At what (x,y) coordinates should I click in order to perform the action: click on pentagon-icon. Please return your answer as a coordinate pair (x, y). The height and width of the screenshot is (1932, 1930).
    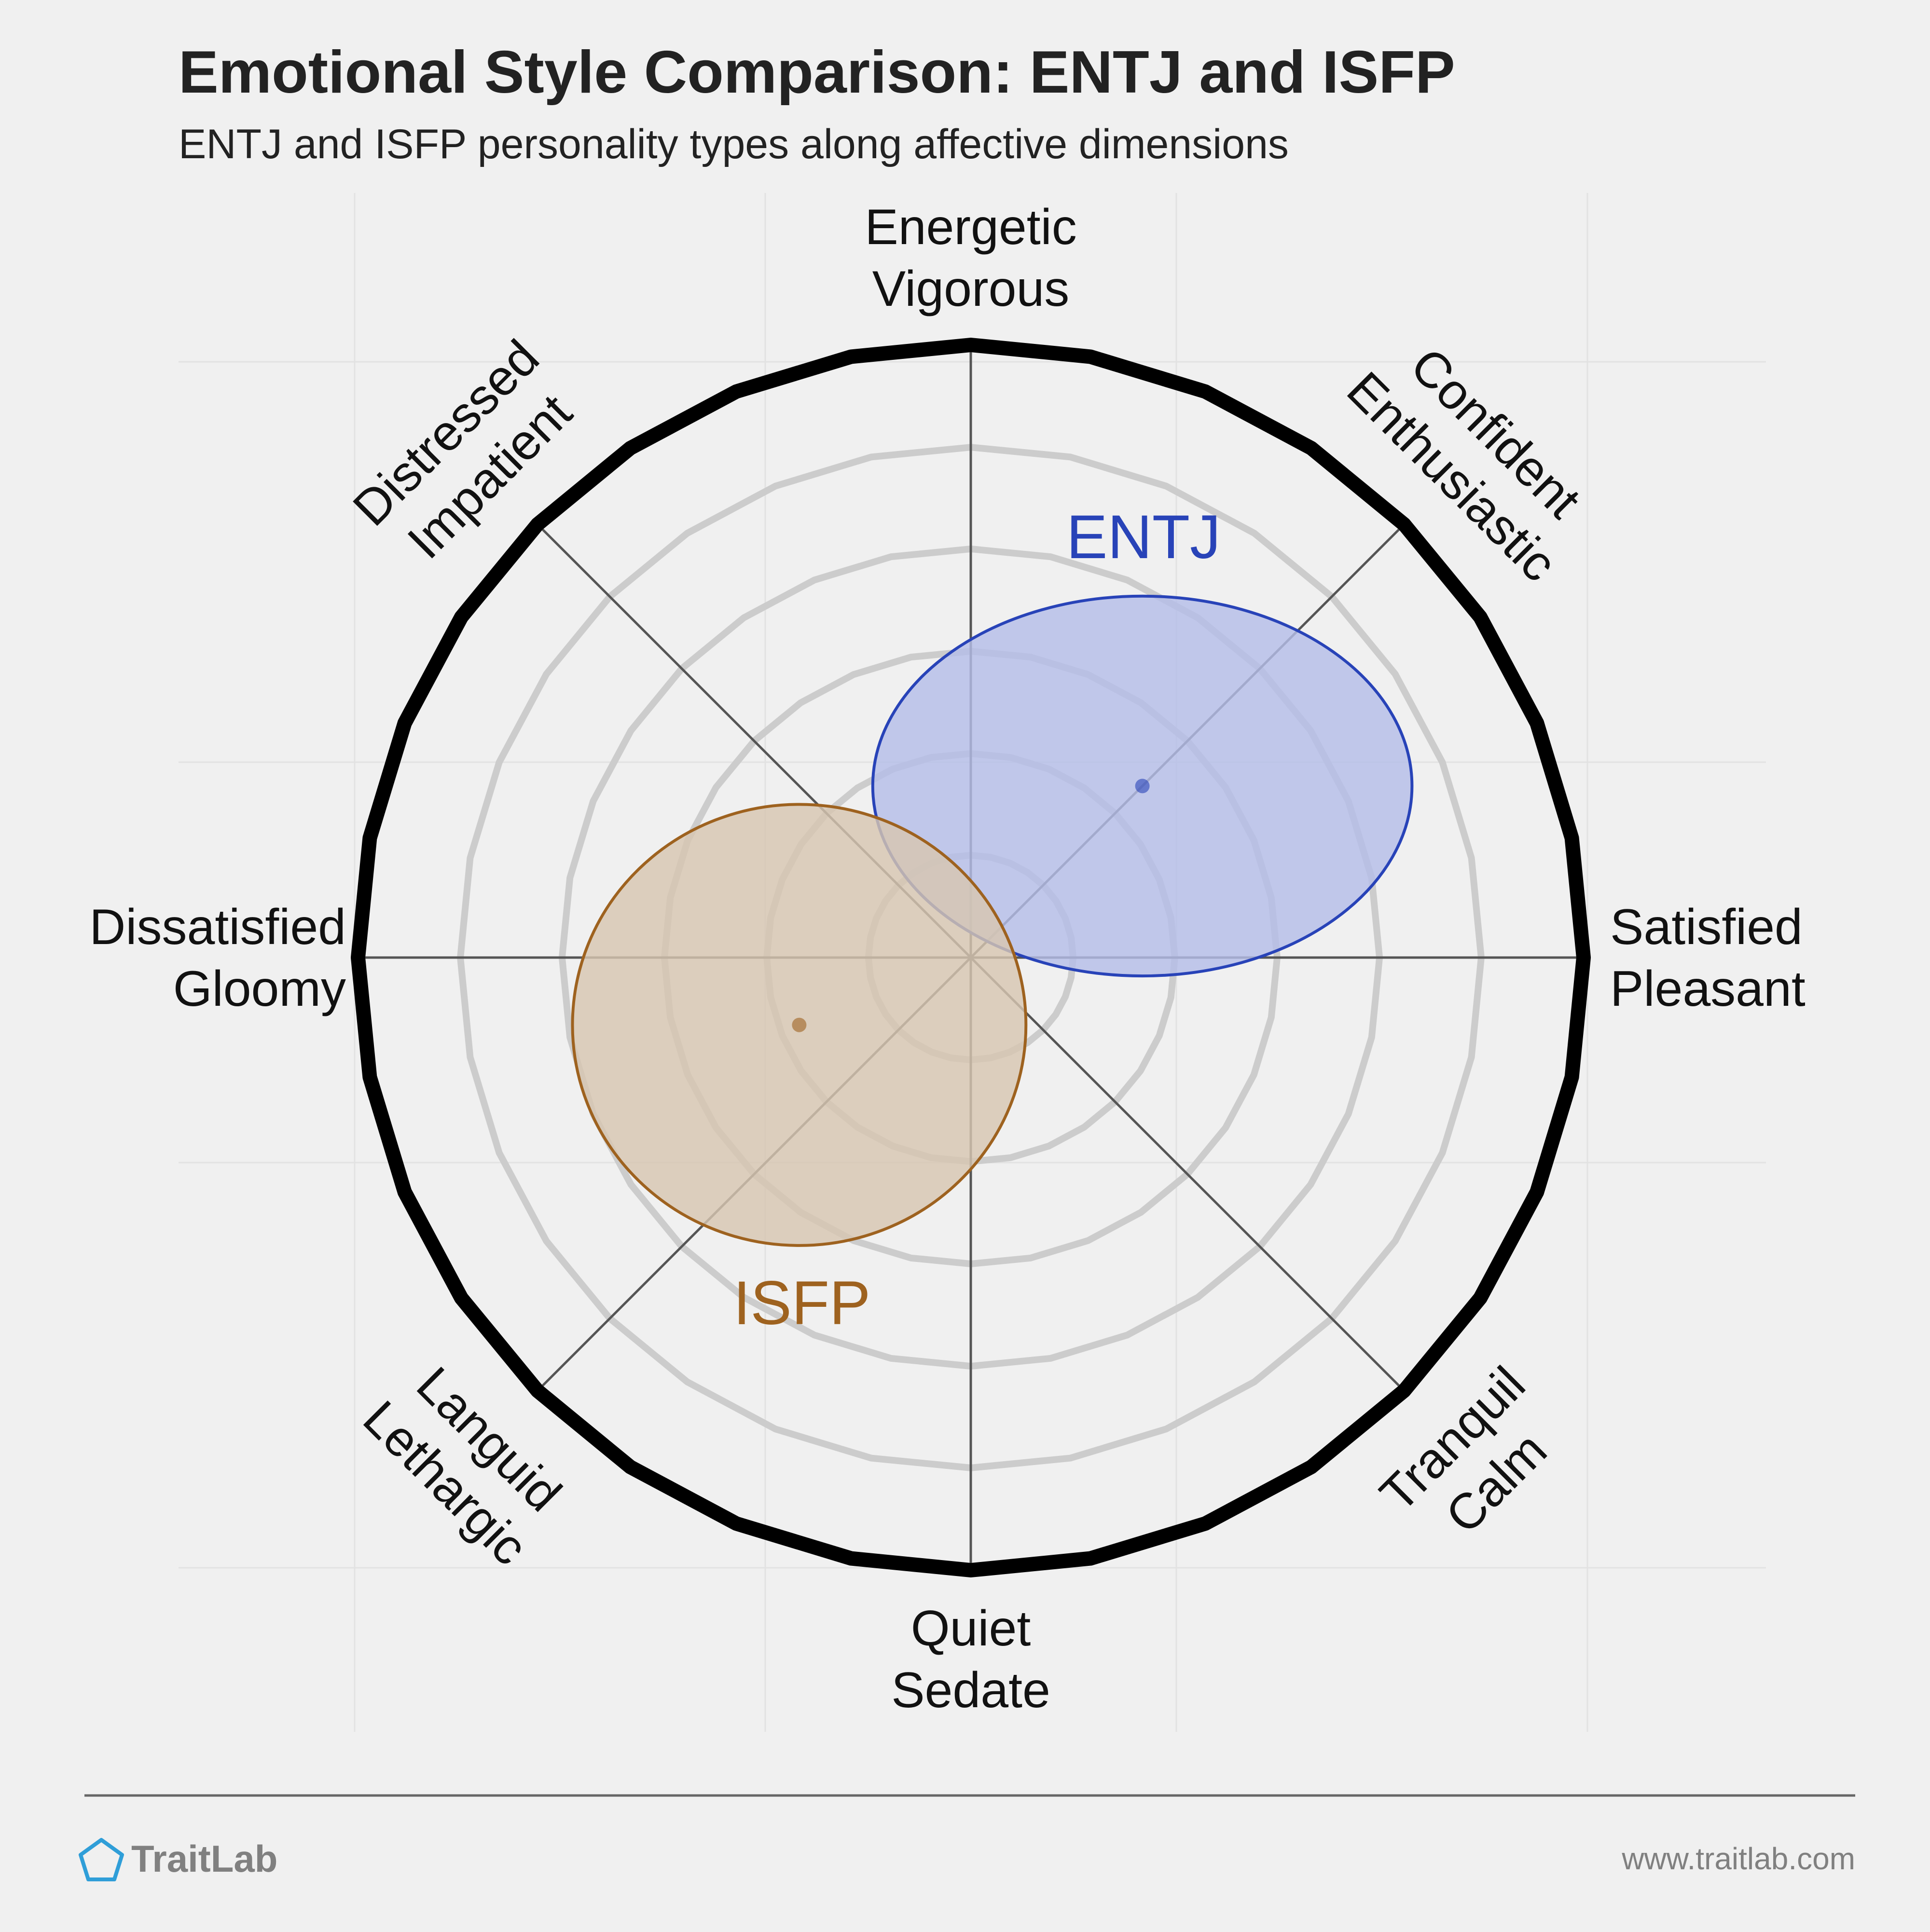
    Looking at the image, I should click on (101, 1860).